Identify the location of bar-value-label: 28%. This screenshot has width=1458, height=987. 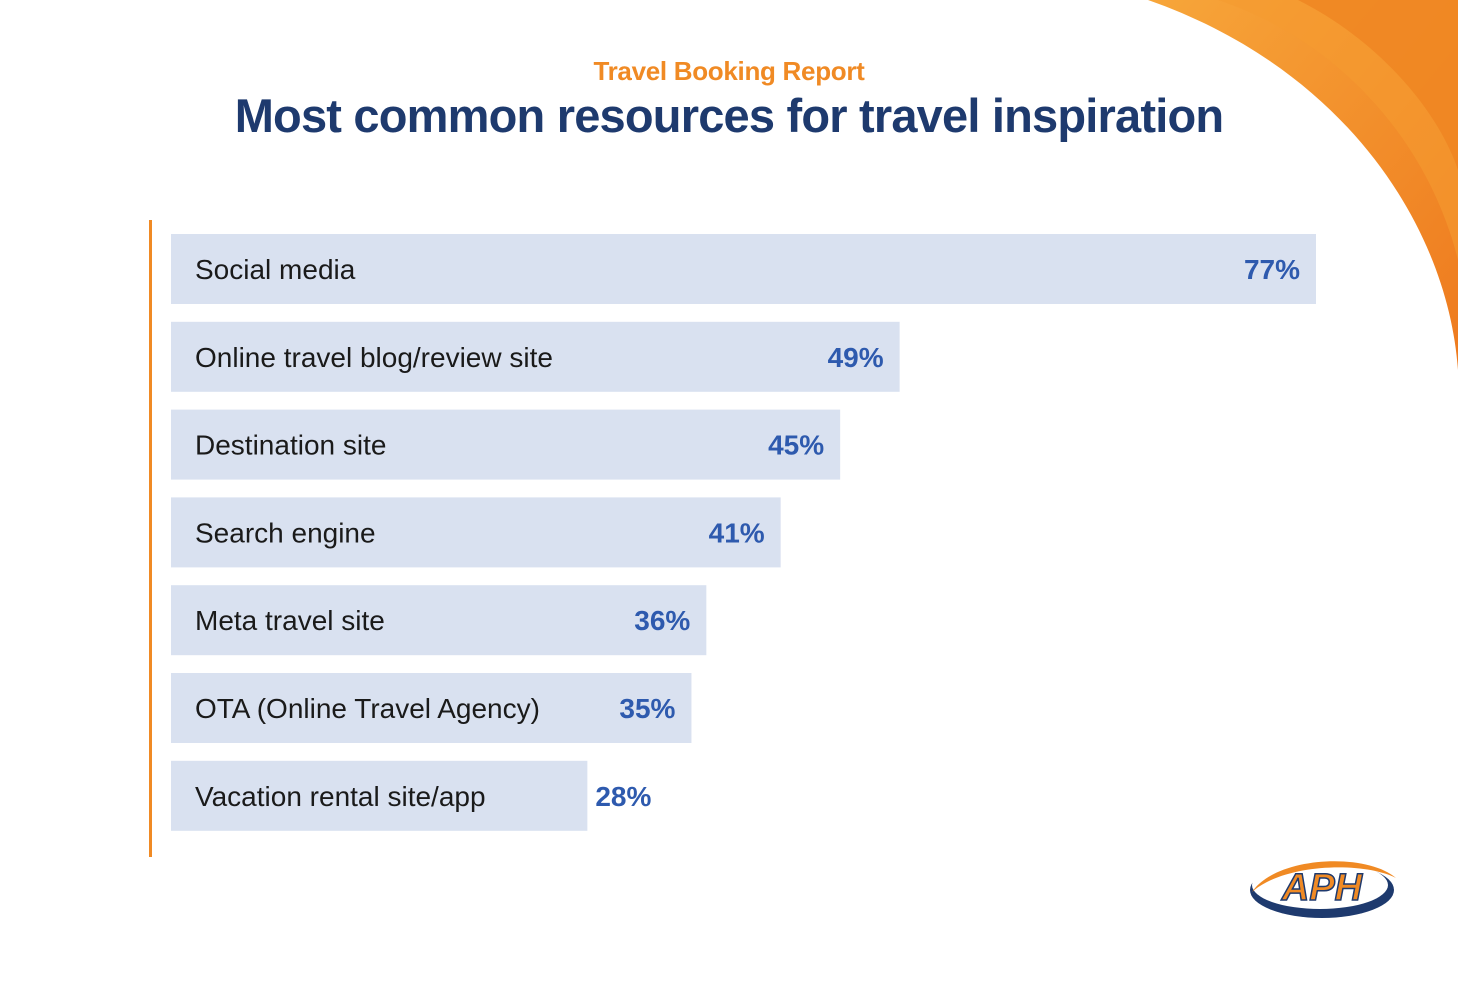
(623, 796).